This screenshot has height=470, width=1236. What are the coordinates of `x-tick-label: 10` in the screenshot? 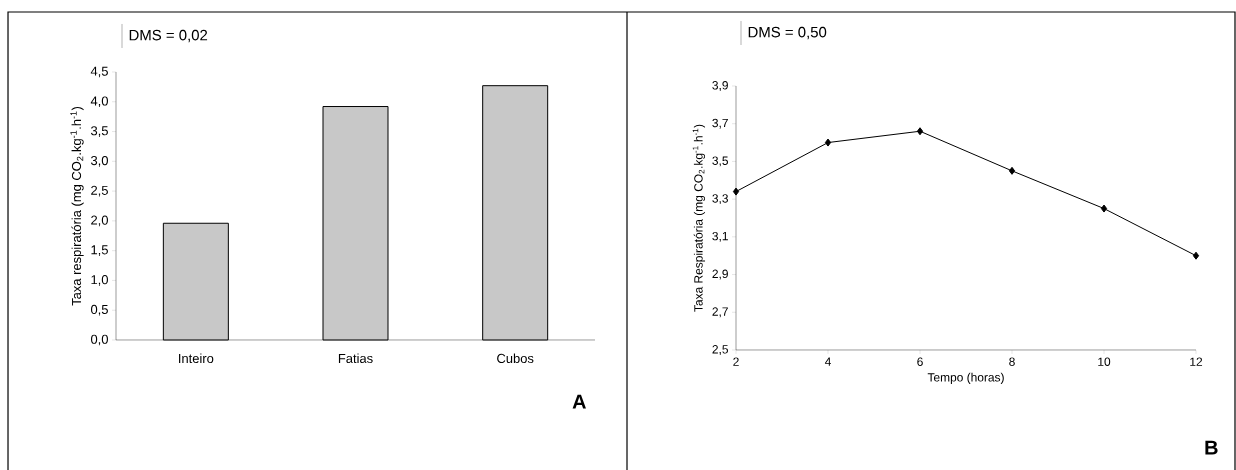 It's located at (1104, 361).